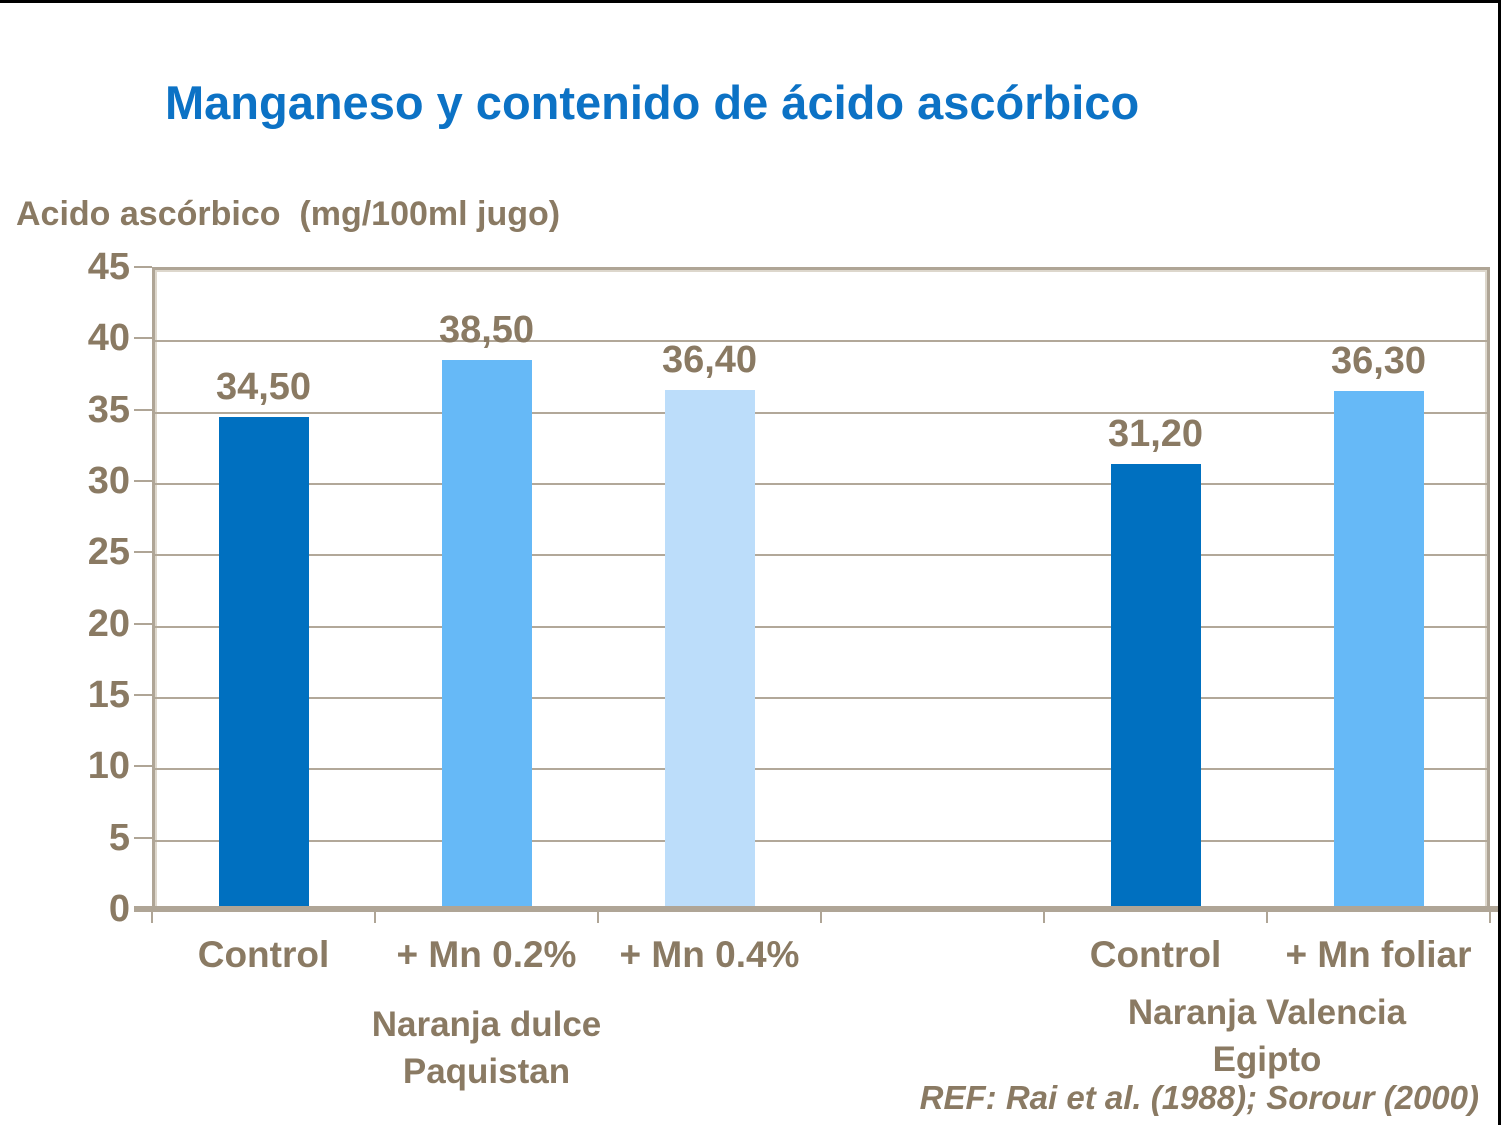 The width and height of the screenshot is (1501, 1125). What do you see at coordinates (288, 214) in the screenshot?
I see `y-axis-title: Acido ascórbico (mg/100ml jugo)` at bounding box center [288, 214].